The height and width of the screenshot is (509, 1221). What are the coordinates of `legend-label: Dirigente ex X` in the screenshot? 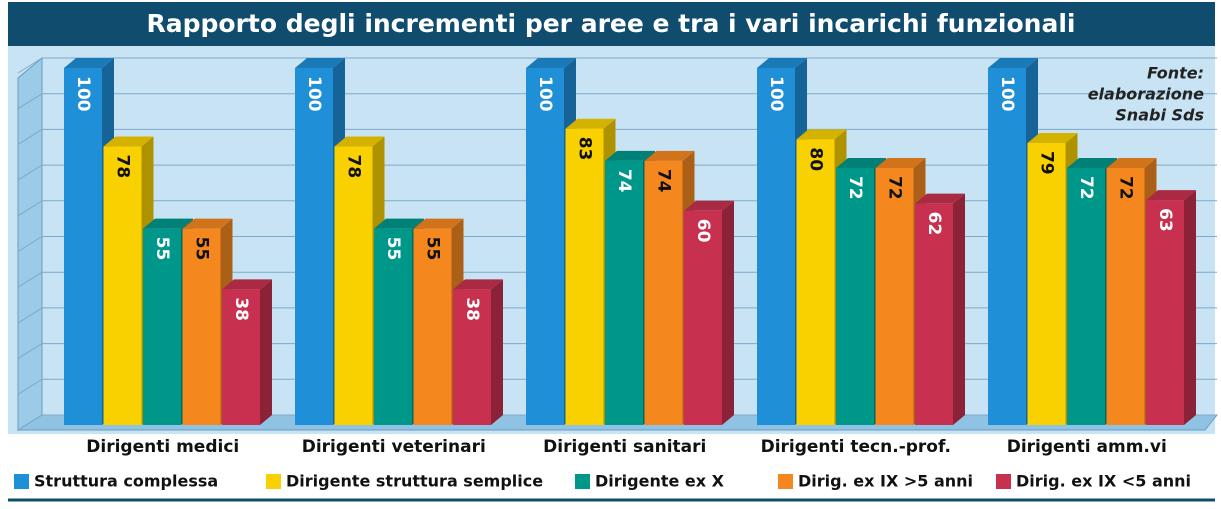 It's located at (660, 481).